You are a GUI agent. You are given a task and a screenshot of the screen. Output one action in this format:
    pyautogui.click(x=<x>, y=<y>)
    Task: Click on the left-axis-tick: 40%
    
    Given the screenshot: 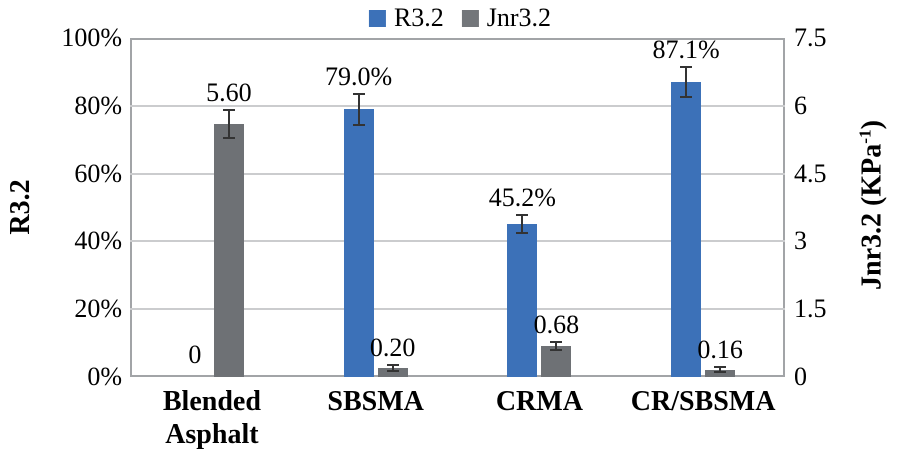 What is the action you would take?
    pyautogui.click(x=98, y=241)
    